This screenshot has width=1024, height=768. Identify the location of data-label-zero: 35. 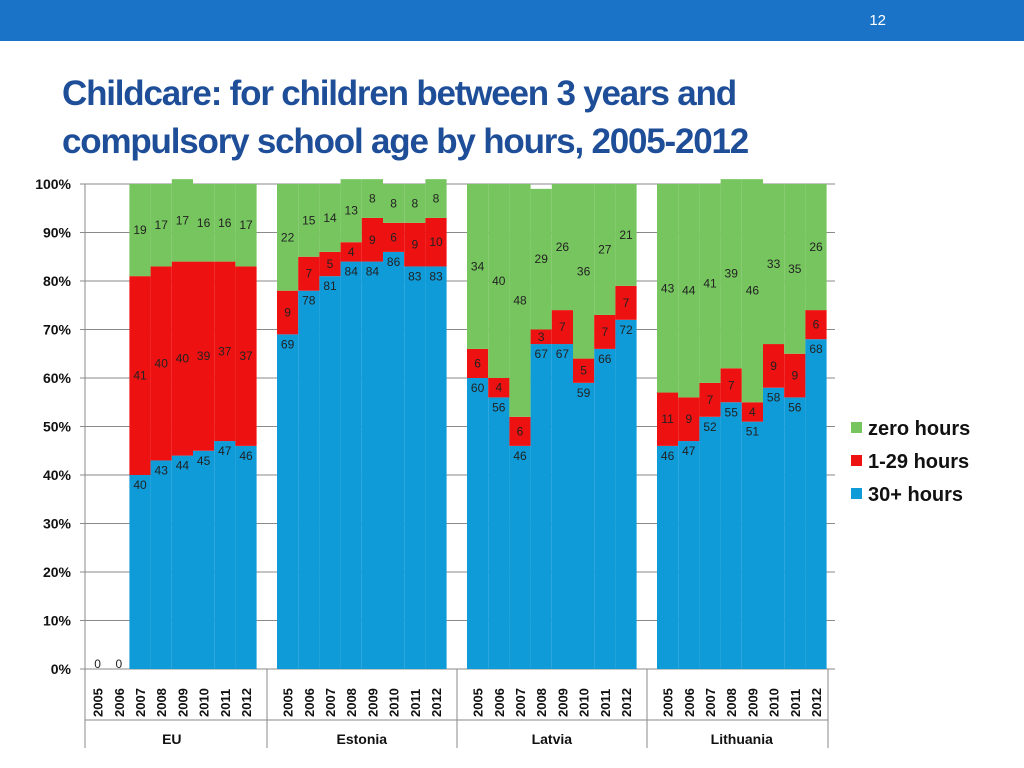
(795, 269).